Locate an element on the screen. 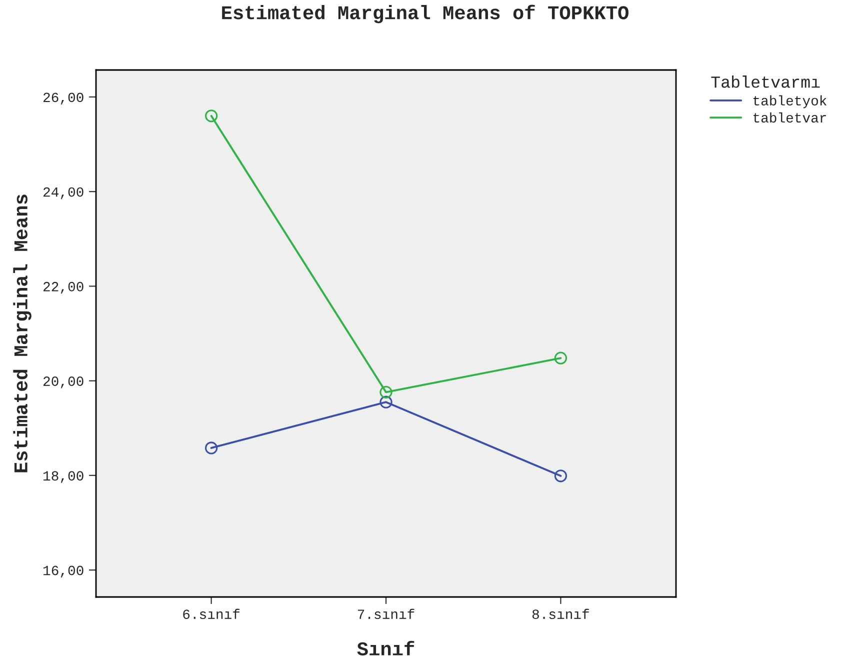 The image size is (850, 670). legend-label: tabletvar is located at coordinates (790, 117).